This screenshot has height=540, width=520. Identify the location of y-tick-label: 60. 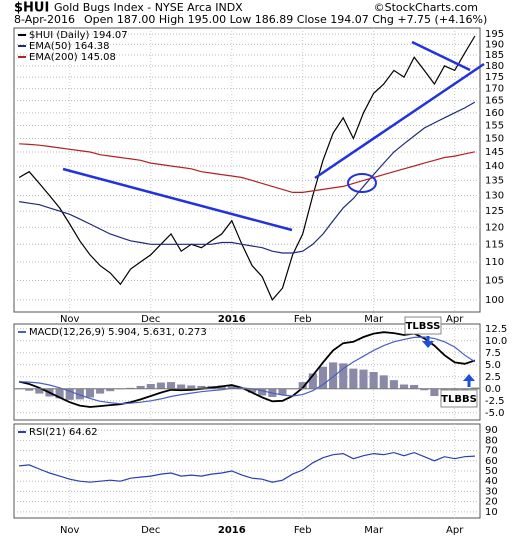
(491, 461).